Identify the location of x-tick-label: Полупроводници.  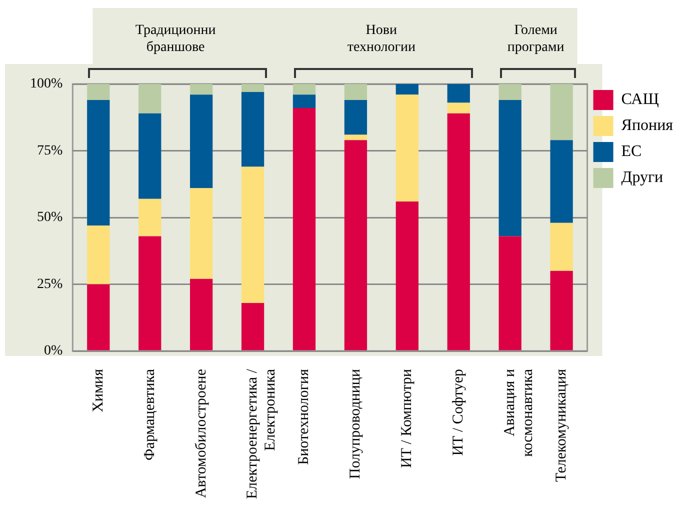
(356, 424).